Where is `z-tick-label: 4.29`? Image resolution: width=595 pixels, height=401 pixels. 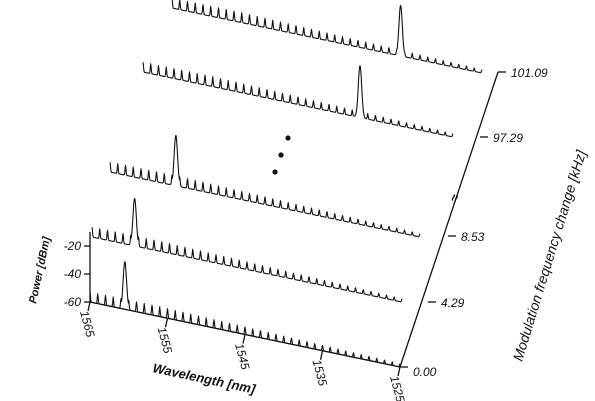
z-tick-label: 4.29 is located at coordinates (453, 303).